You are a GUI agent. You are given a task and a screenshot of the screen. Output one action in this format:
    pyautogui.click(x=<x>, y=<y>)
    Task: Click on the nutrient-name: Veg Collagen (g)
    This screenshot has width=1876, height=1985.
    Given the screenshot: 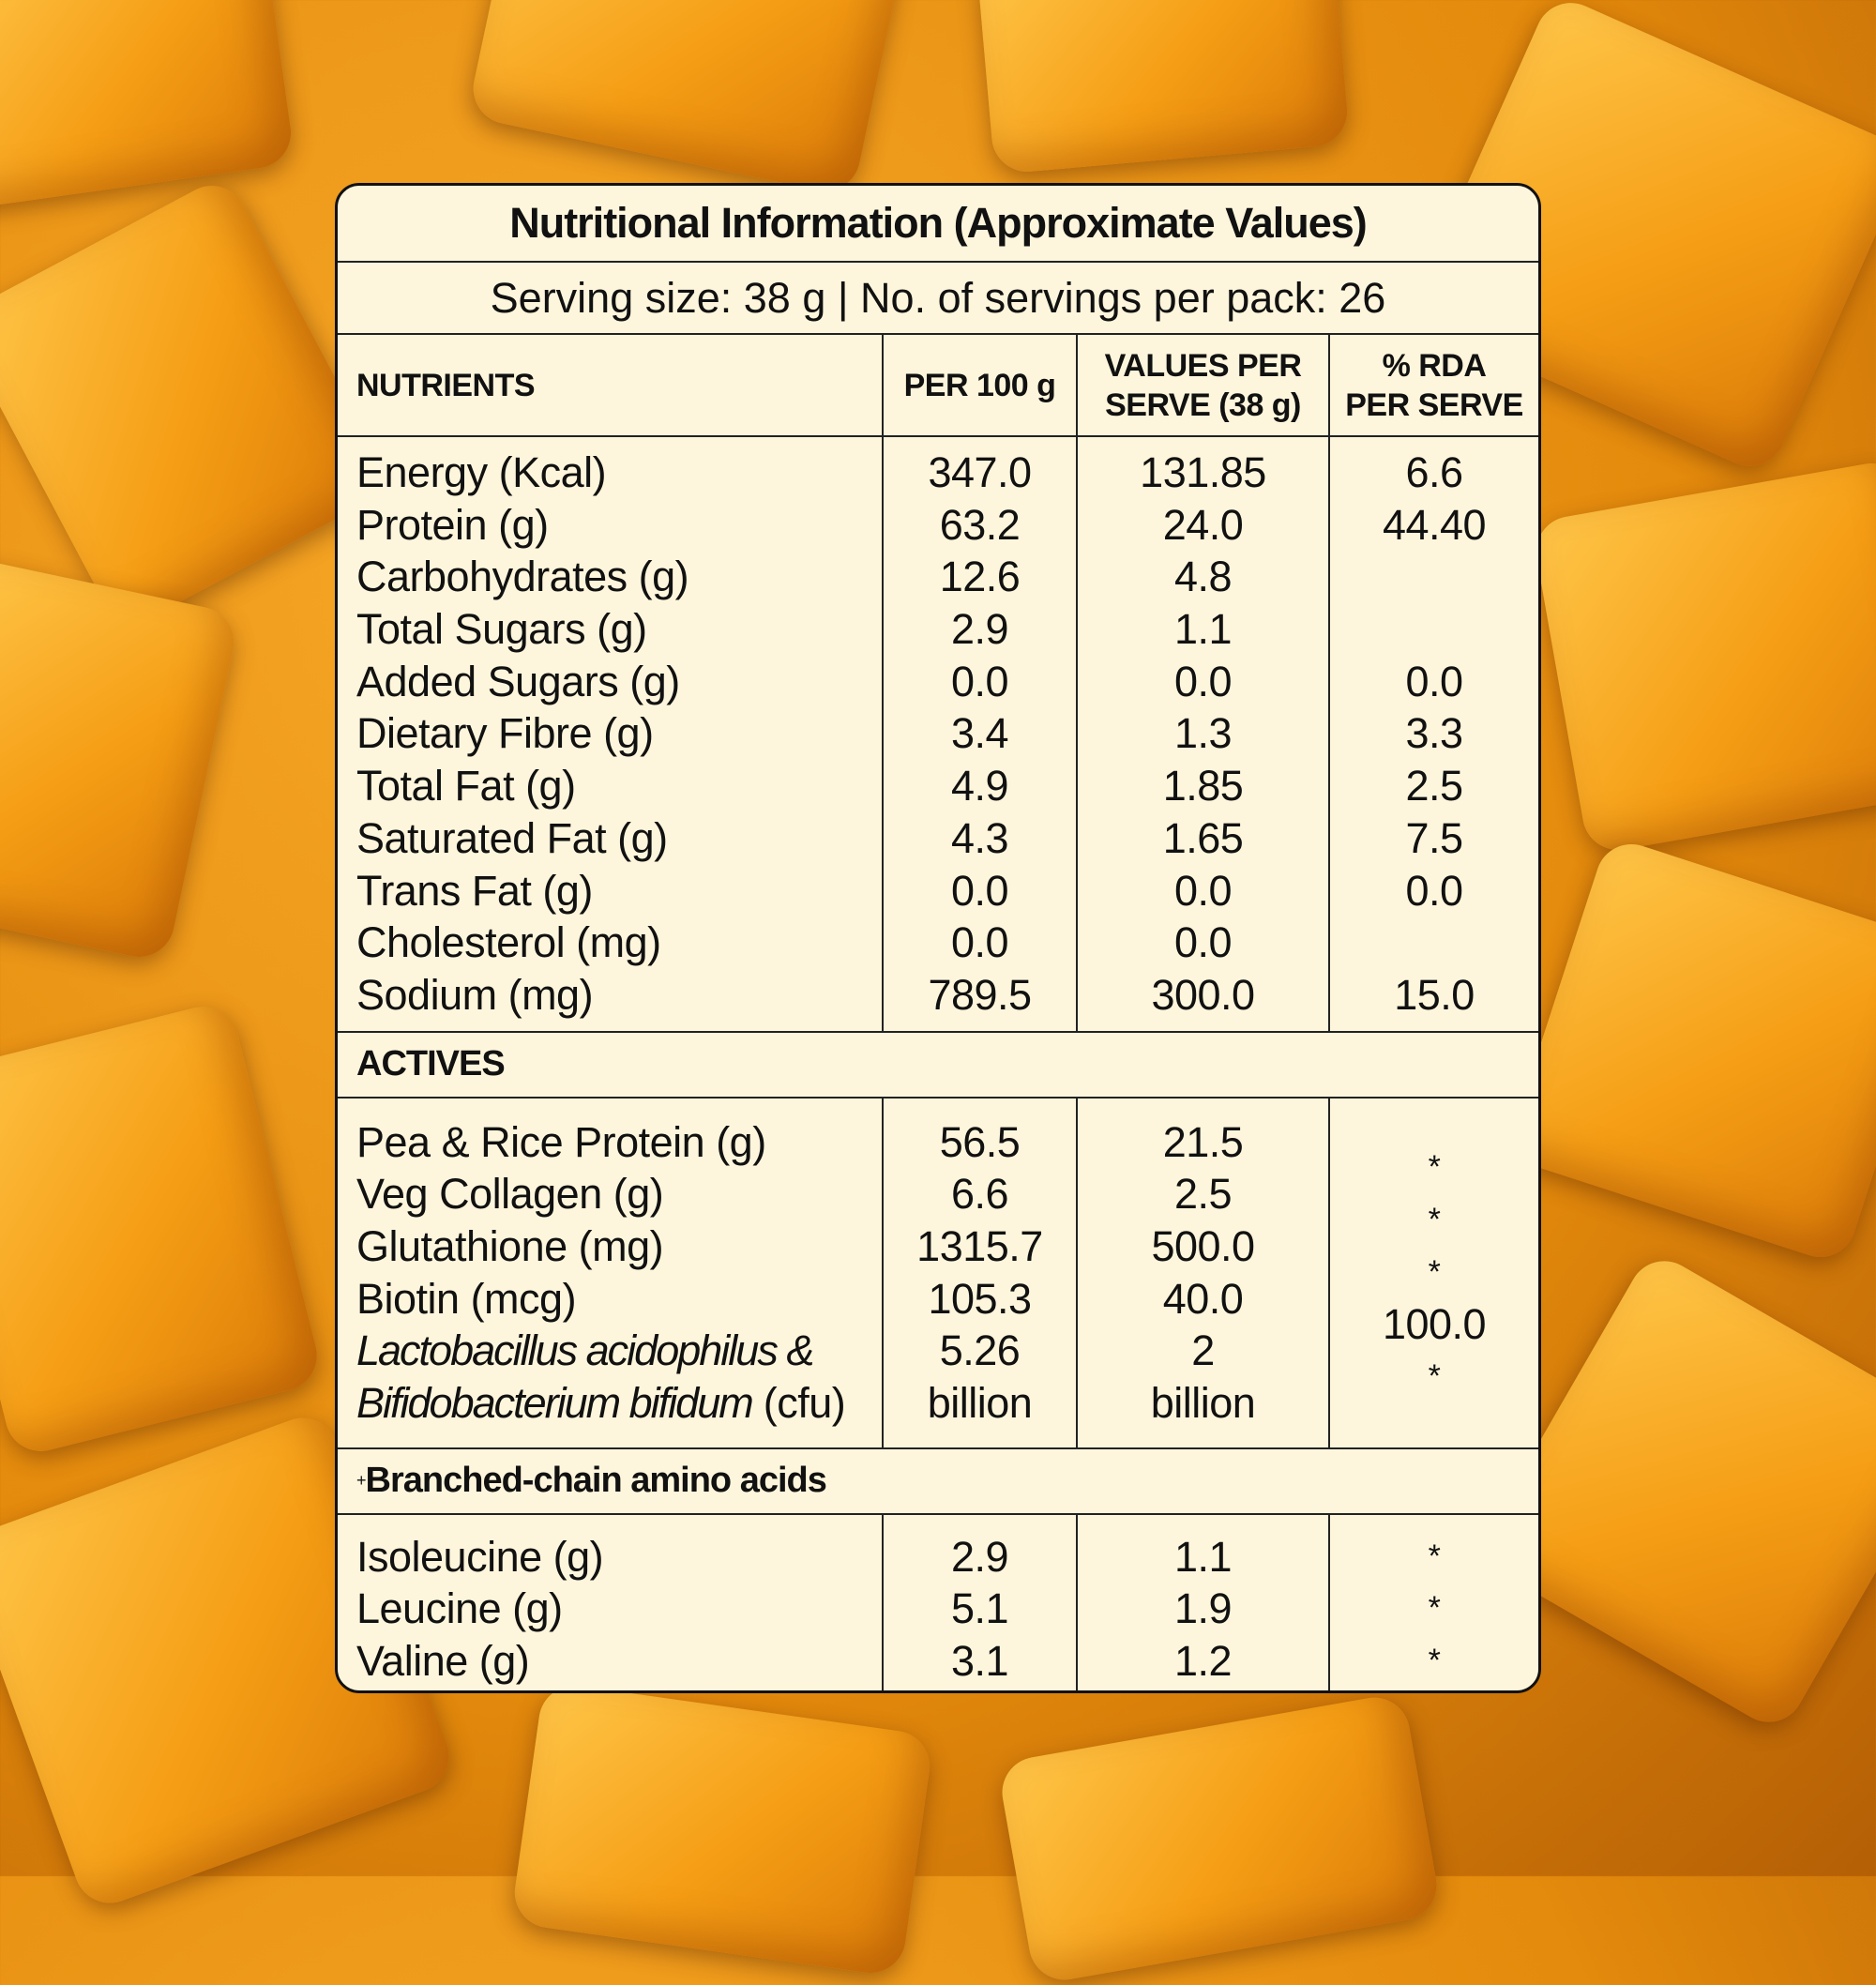 What is the action you would take?
    pyautogui.click(x=510, y=1194)
    